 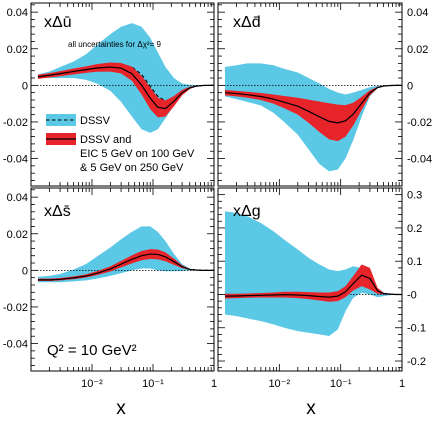 What do you see at coordinates (414, 262) in the screenshot?
I see `y-tick-label: 0.1` at bounding box center [414, 262].